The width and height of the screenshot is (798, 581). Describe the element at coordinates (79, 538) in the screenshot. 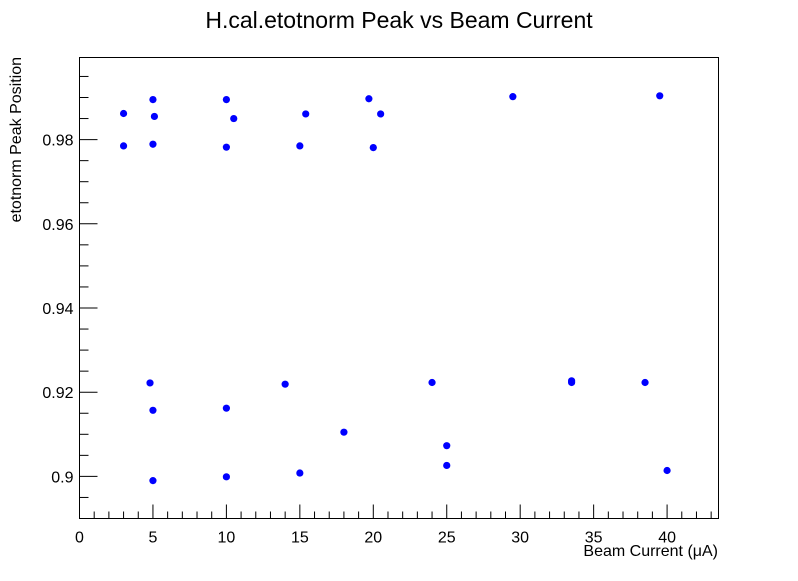

I see `x-tick-label: 0` at that location.